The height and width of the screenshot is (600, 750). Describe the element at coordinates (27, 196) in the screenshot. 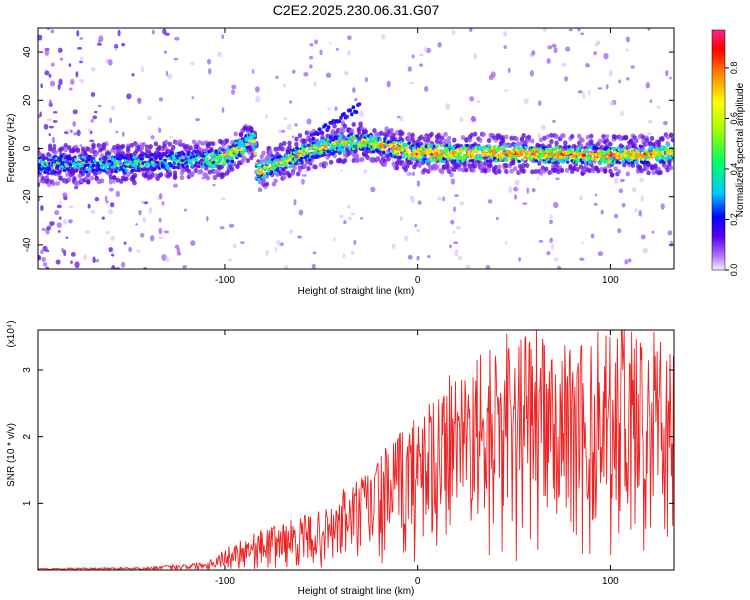

I see `y-tick-label: -20` at that location.